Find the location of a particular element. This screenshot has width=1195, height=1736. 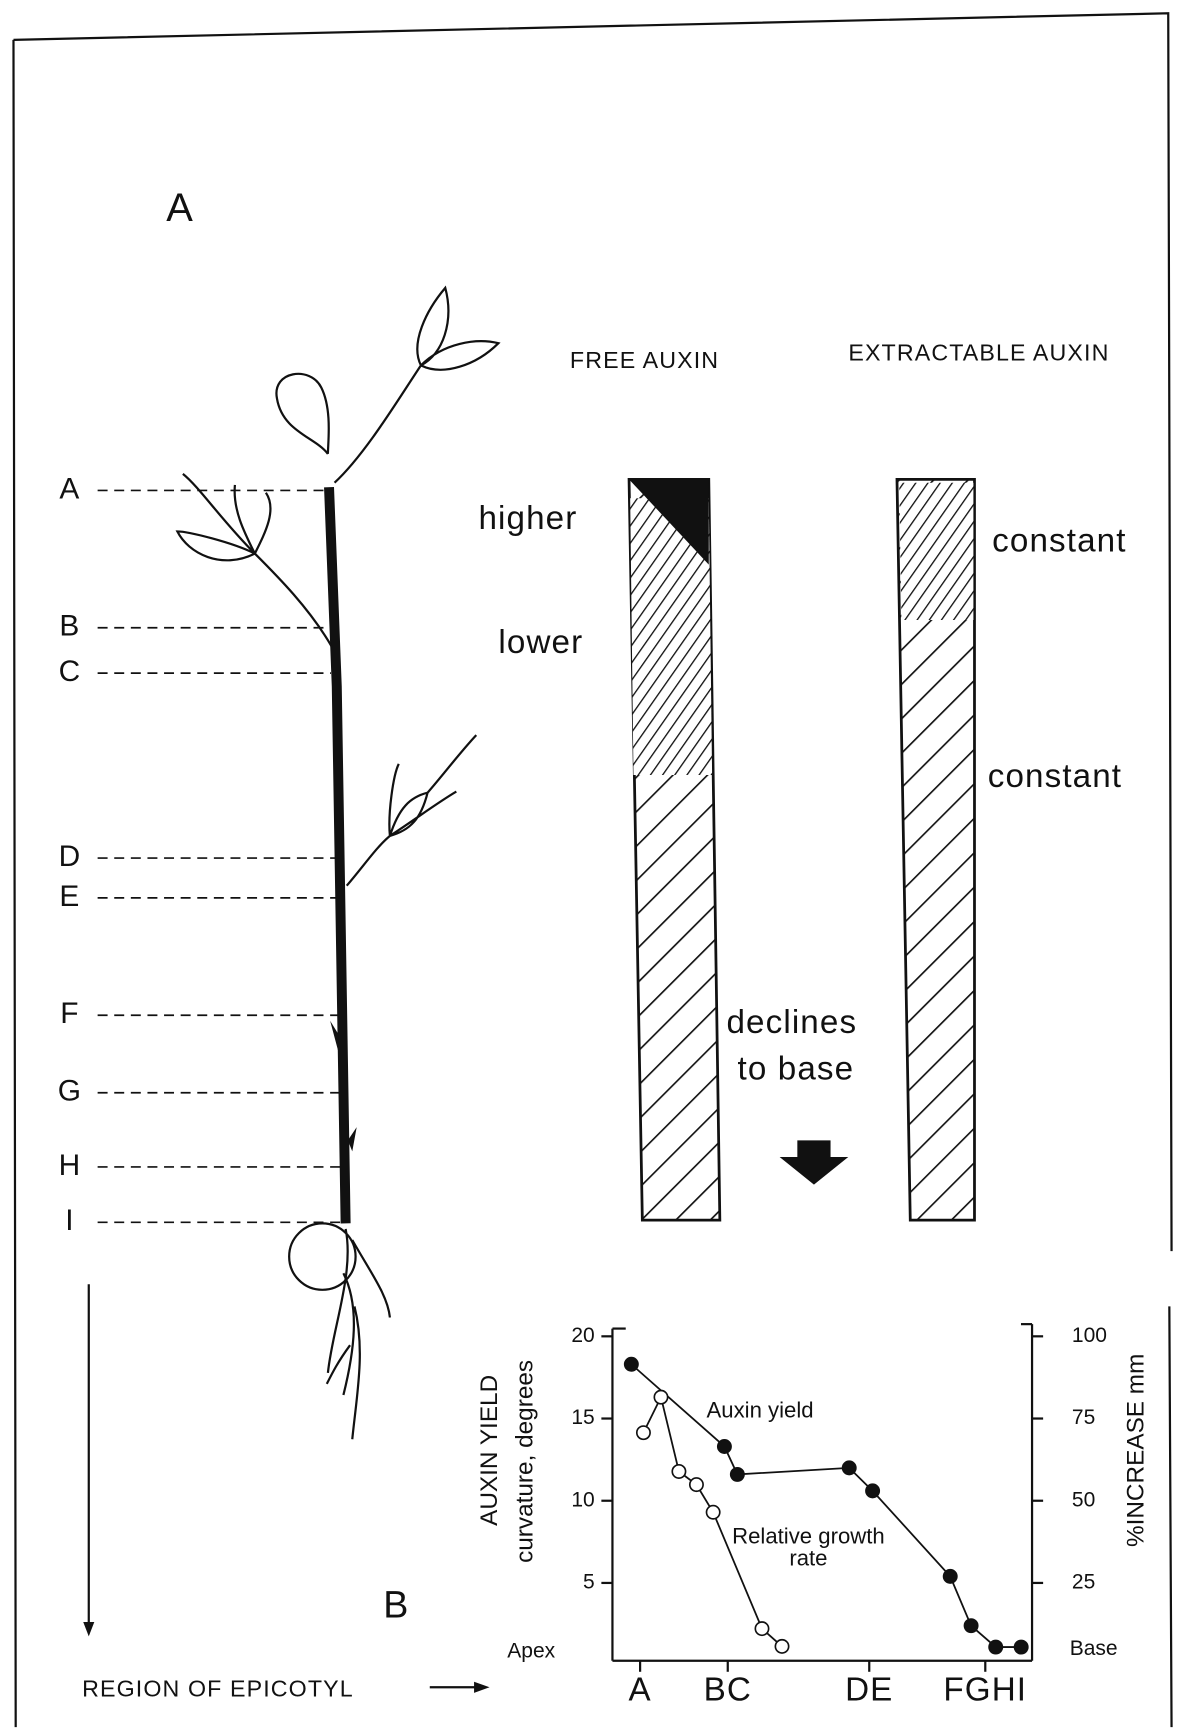

y-tick-label: 10 is located at coordinates (582, 1499).